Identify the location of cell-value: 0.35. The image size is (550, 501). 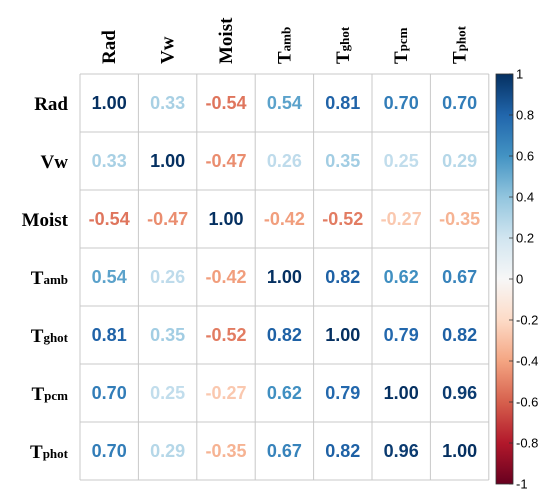
(342, 161).